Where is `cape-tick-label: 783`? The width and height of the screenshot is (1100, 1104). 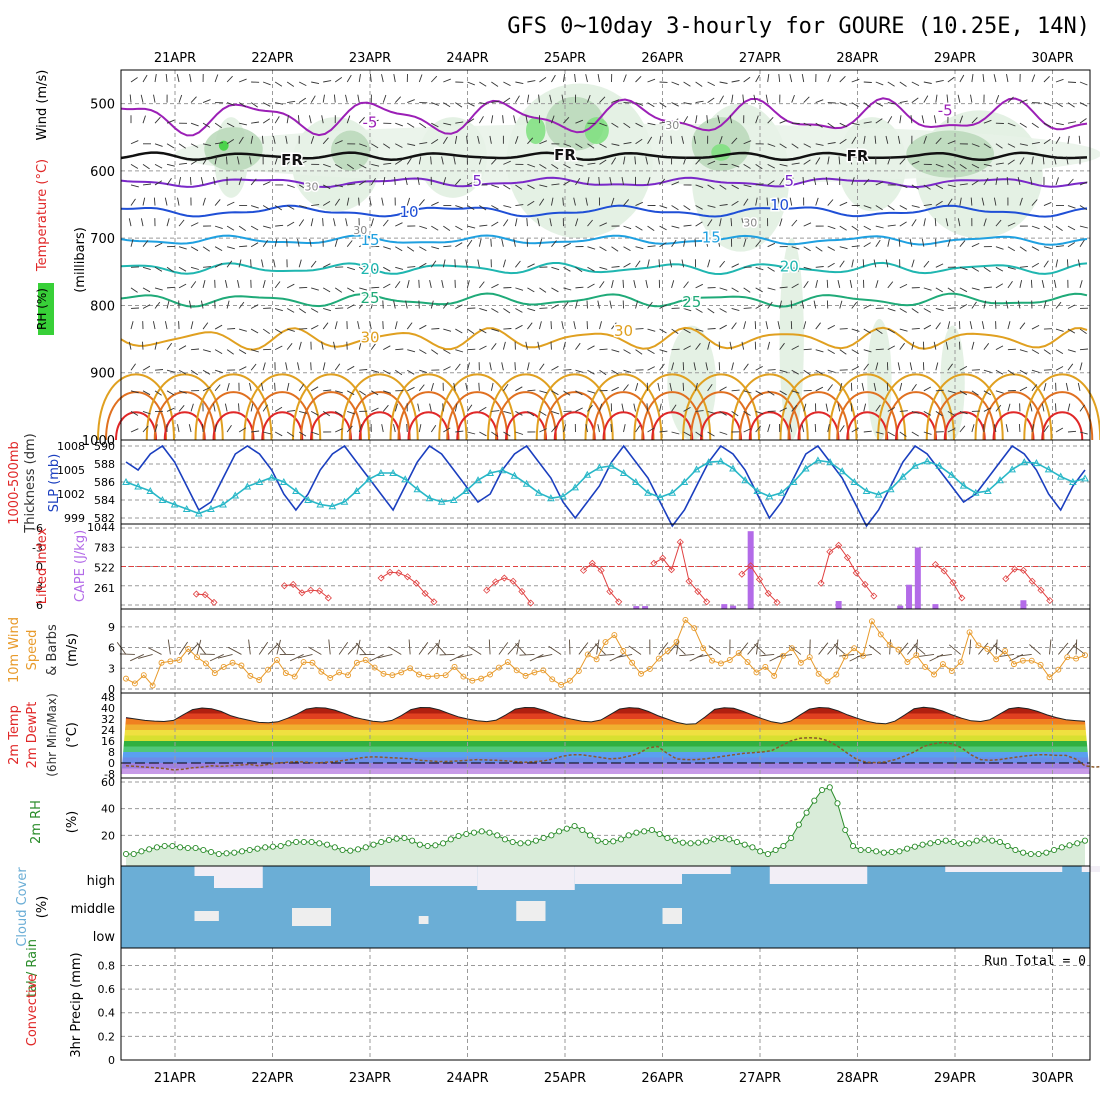
cape-tick-label: 783 is located at coordinates (104, 547).